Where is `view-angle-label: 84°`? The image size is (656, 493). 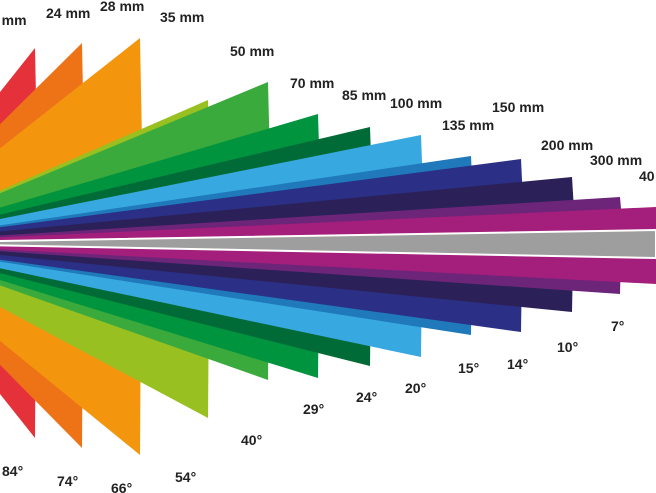 view-angle-label: 84° is located at coordinates (12, 471).